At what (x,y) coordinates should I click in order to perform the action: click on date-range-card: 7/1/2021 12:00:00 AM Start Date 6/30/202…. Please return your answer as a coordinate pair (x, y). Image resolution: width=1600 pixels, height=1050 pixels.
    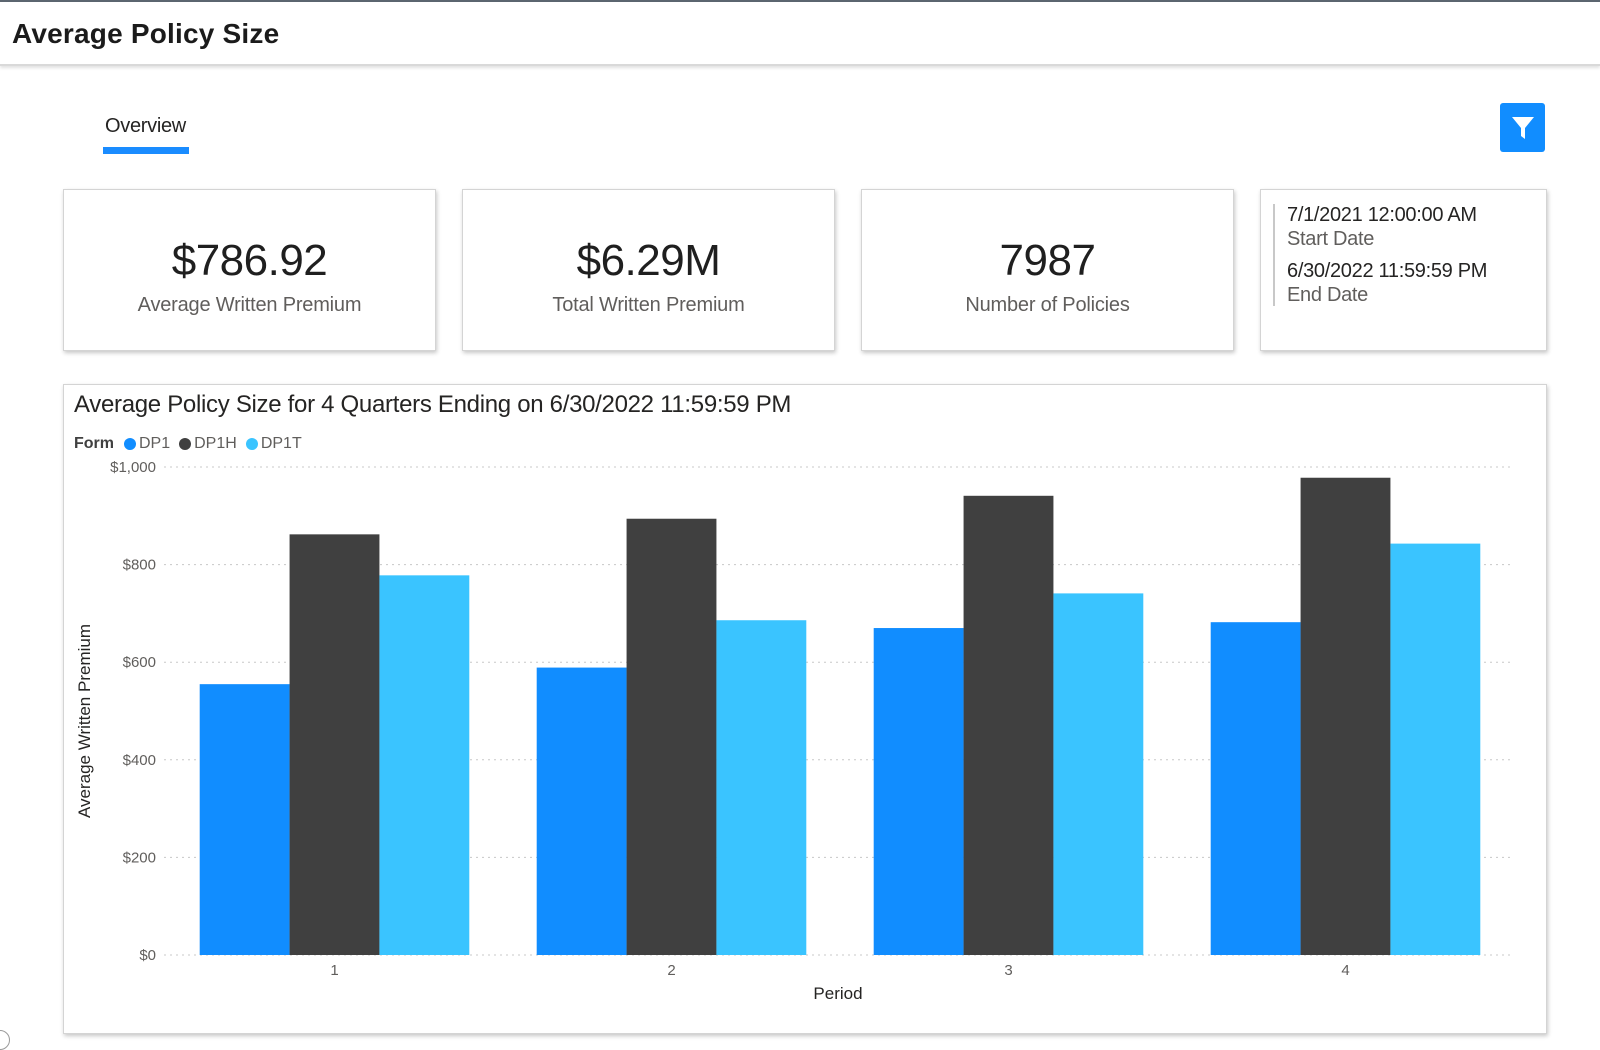
    Looking at the image, I should click on (1403, 270).